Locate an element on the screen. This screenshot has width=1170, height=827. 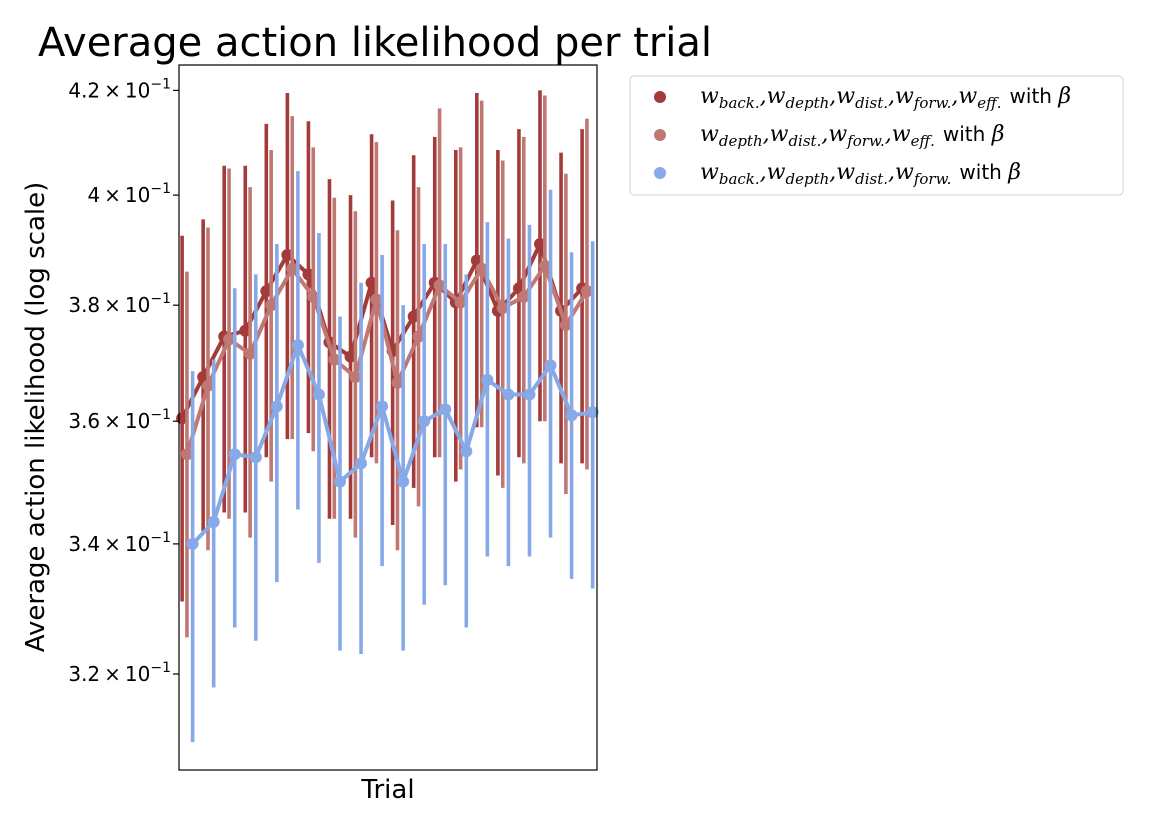
y-tick-label: 4 × 10⁻¹ is located at coordinates (129, 194).